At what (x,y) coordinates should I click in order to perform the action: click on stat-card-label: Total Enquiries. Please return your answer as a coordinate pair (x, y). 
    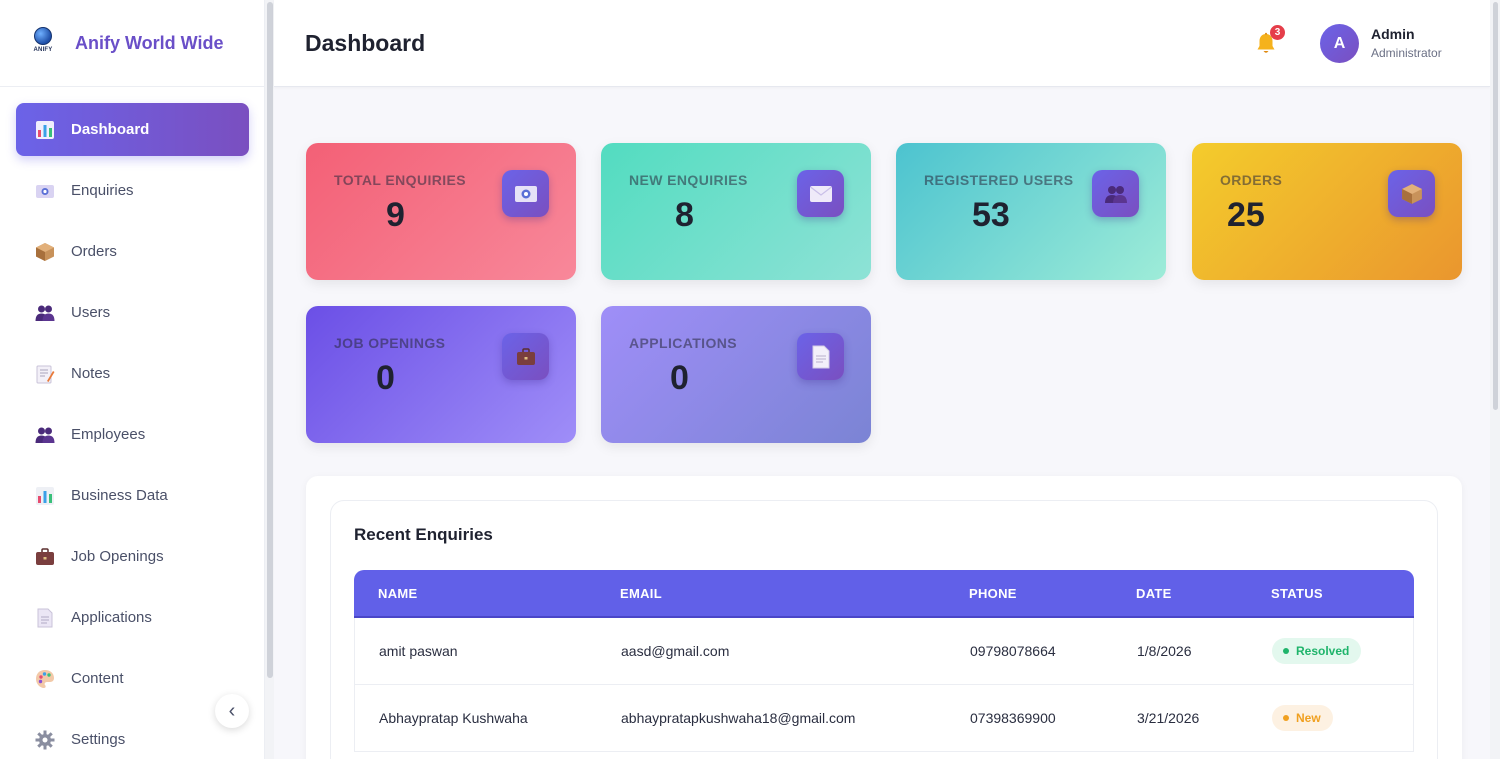
    Looking at the image, I should click on (400, 180).